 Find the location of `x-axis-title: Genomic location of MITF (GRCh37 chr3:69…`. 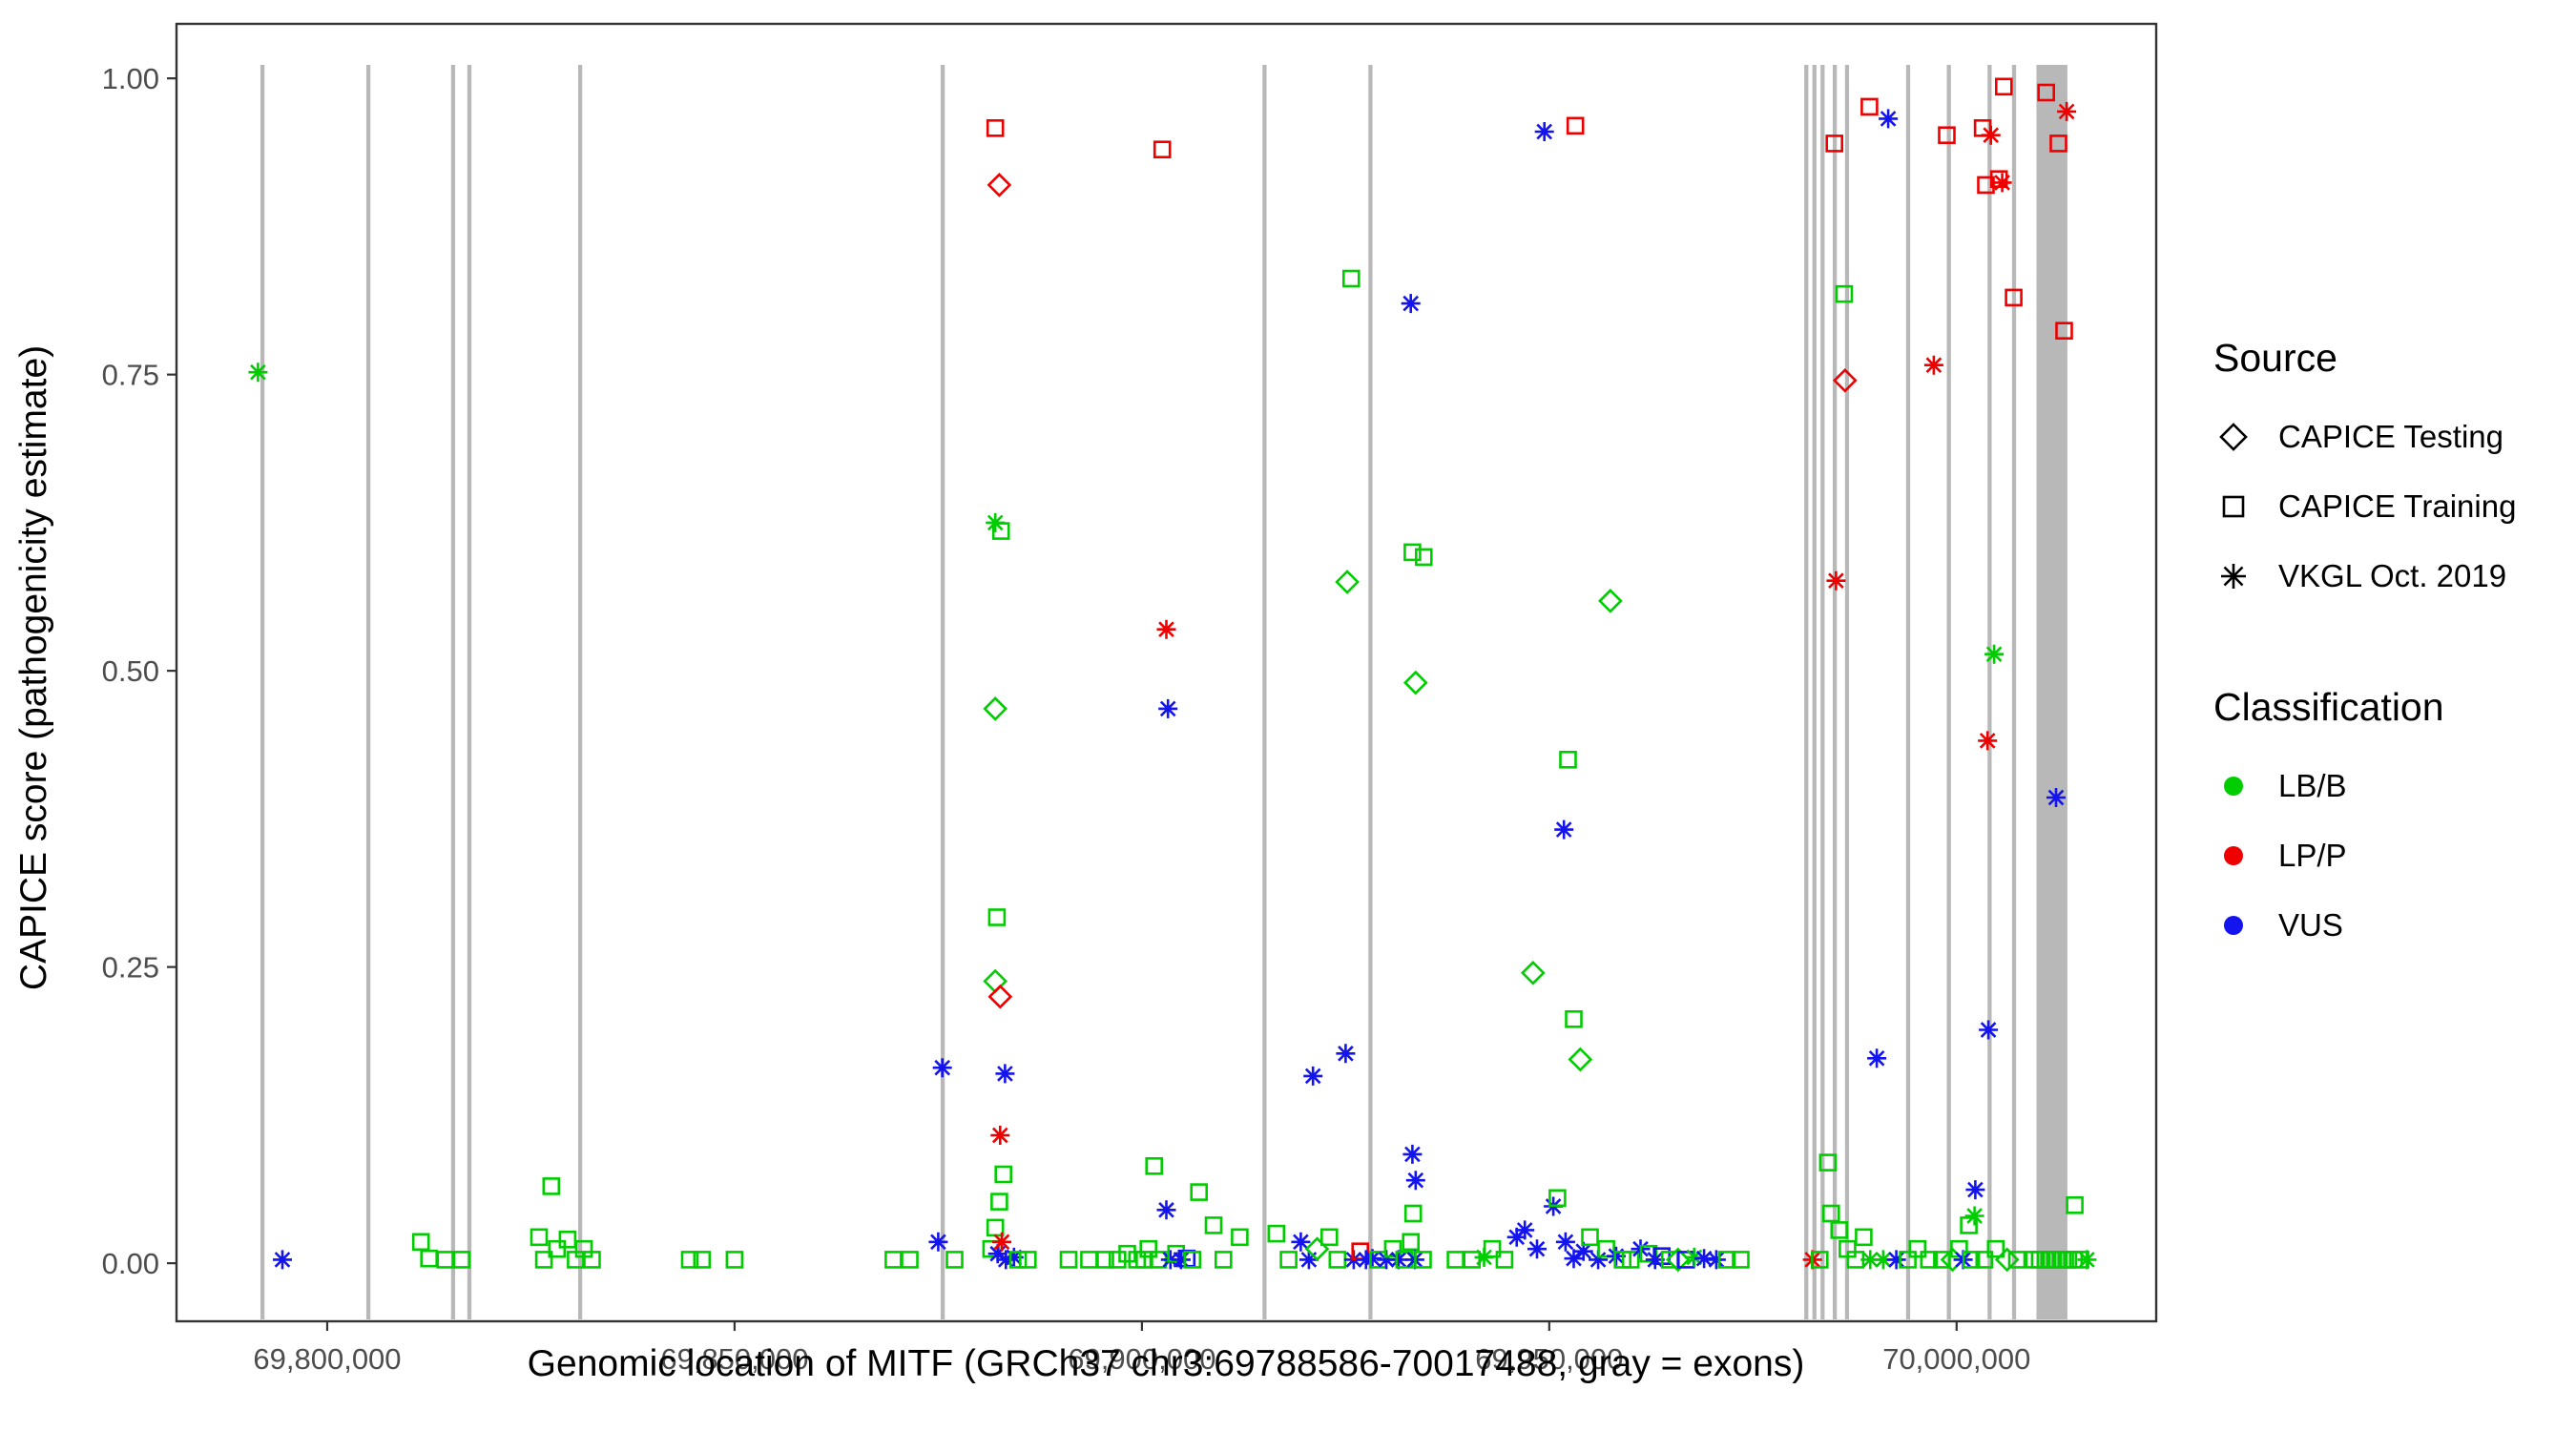

x-axis-title: Genomic location of MITF (GRCh37 chr3:69… is located at coordinates (1166, 1364).